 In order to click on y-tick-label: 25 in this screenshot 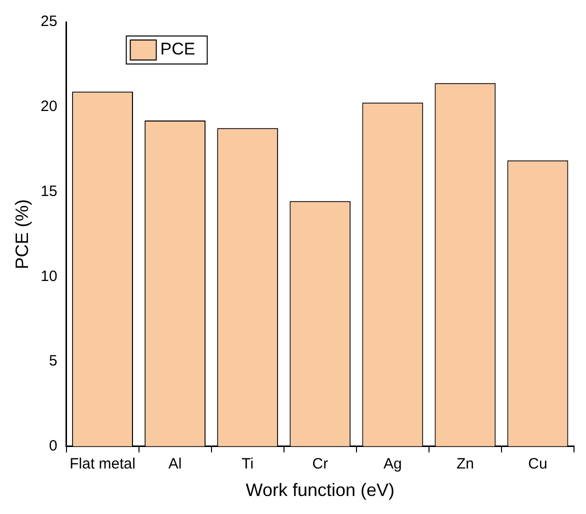, I will do `click(49, 21)`.